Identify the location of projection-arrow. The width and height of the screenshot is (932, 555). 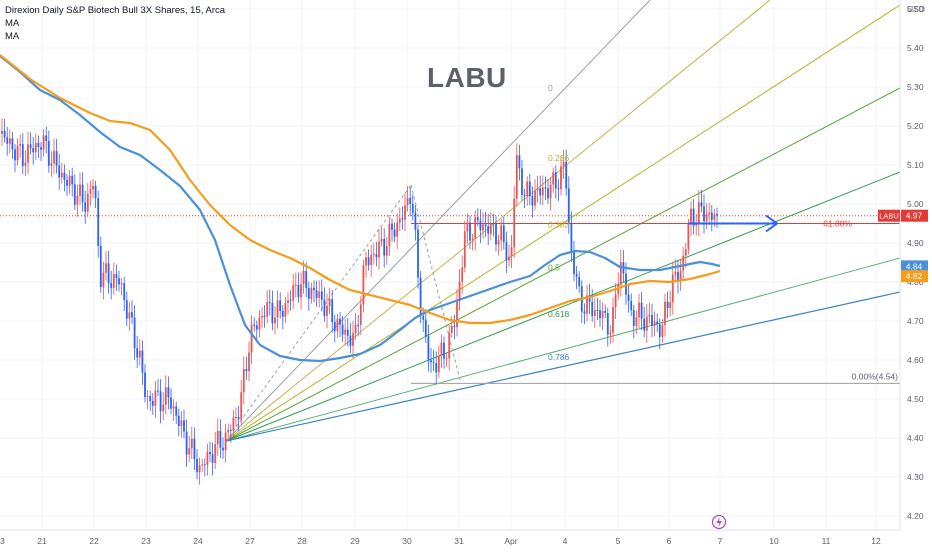
(733, 223).